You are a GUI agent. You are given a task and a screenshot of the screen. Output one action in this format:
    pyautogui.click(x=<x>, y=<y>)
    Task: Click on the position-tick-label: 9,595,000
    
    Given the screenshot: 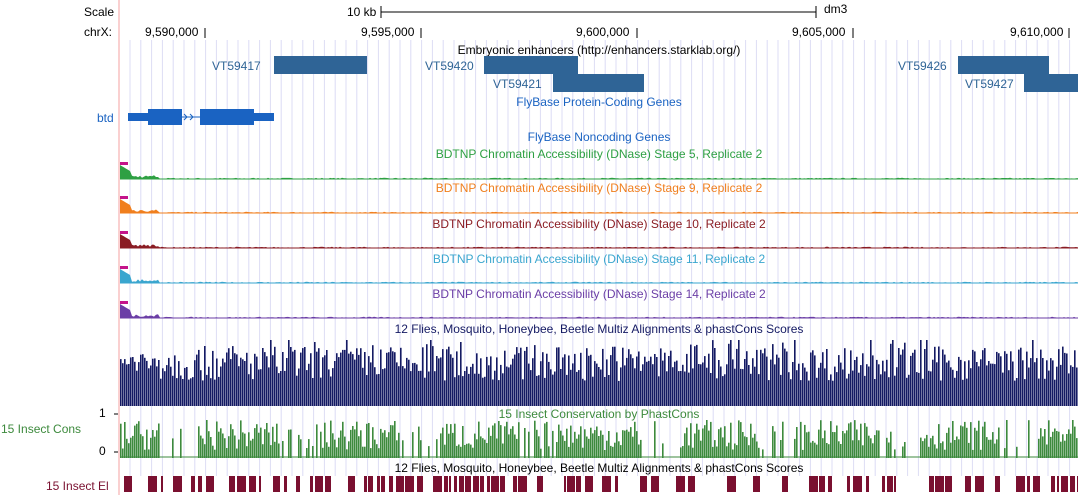 What is the action you would take?
    pyautogui.click(x=388, y=32)
    